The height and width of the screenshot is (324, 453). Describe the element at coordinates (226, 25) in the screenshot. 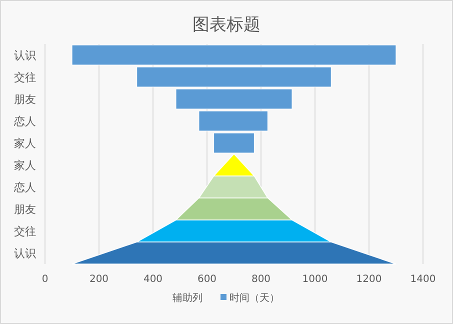

I see `chart-title: 图表标题` at that location.